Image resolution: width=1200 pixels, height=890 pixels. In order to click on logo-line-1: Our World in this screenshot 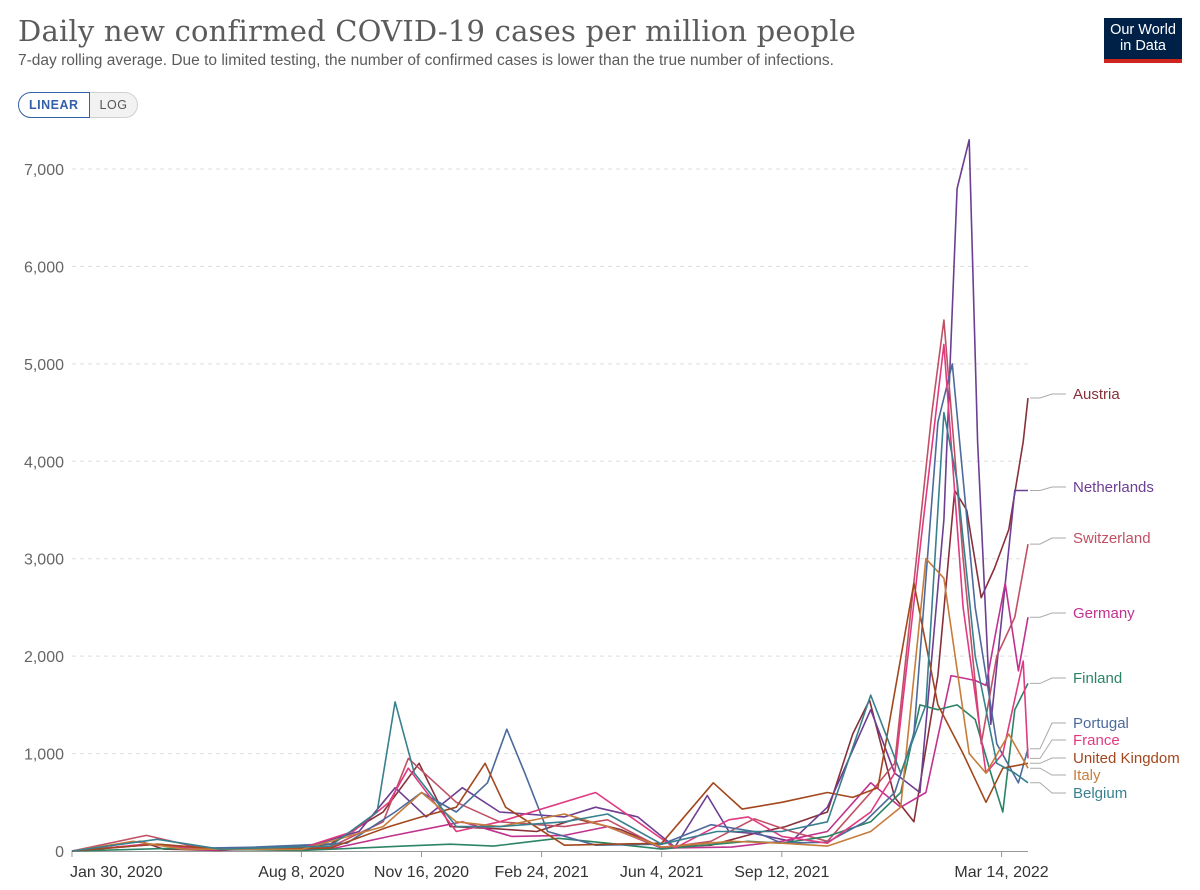, I will do `click(1143, 30)`.